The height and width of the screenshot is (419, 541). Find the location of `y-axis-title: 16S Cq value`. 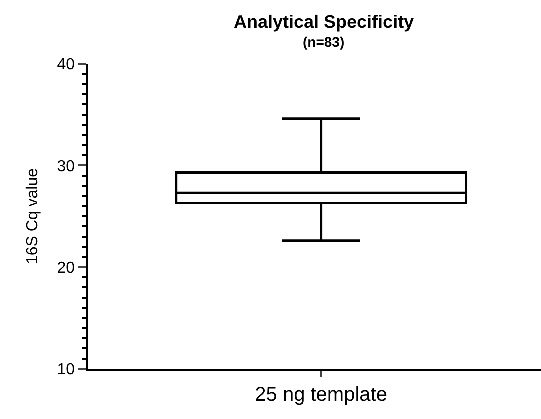

y-axis-title: 16S Cq value is located at coordinates (33, 216).